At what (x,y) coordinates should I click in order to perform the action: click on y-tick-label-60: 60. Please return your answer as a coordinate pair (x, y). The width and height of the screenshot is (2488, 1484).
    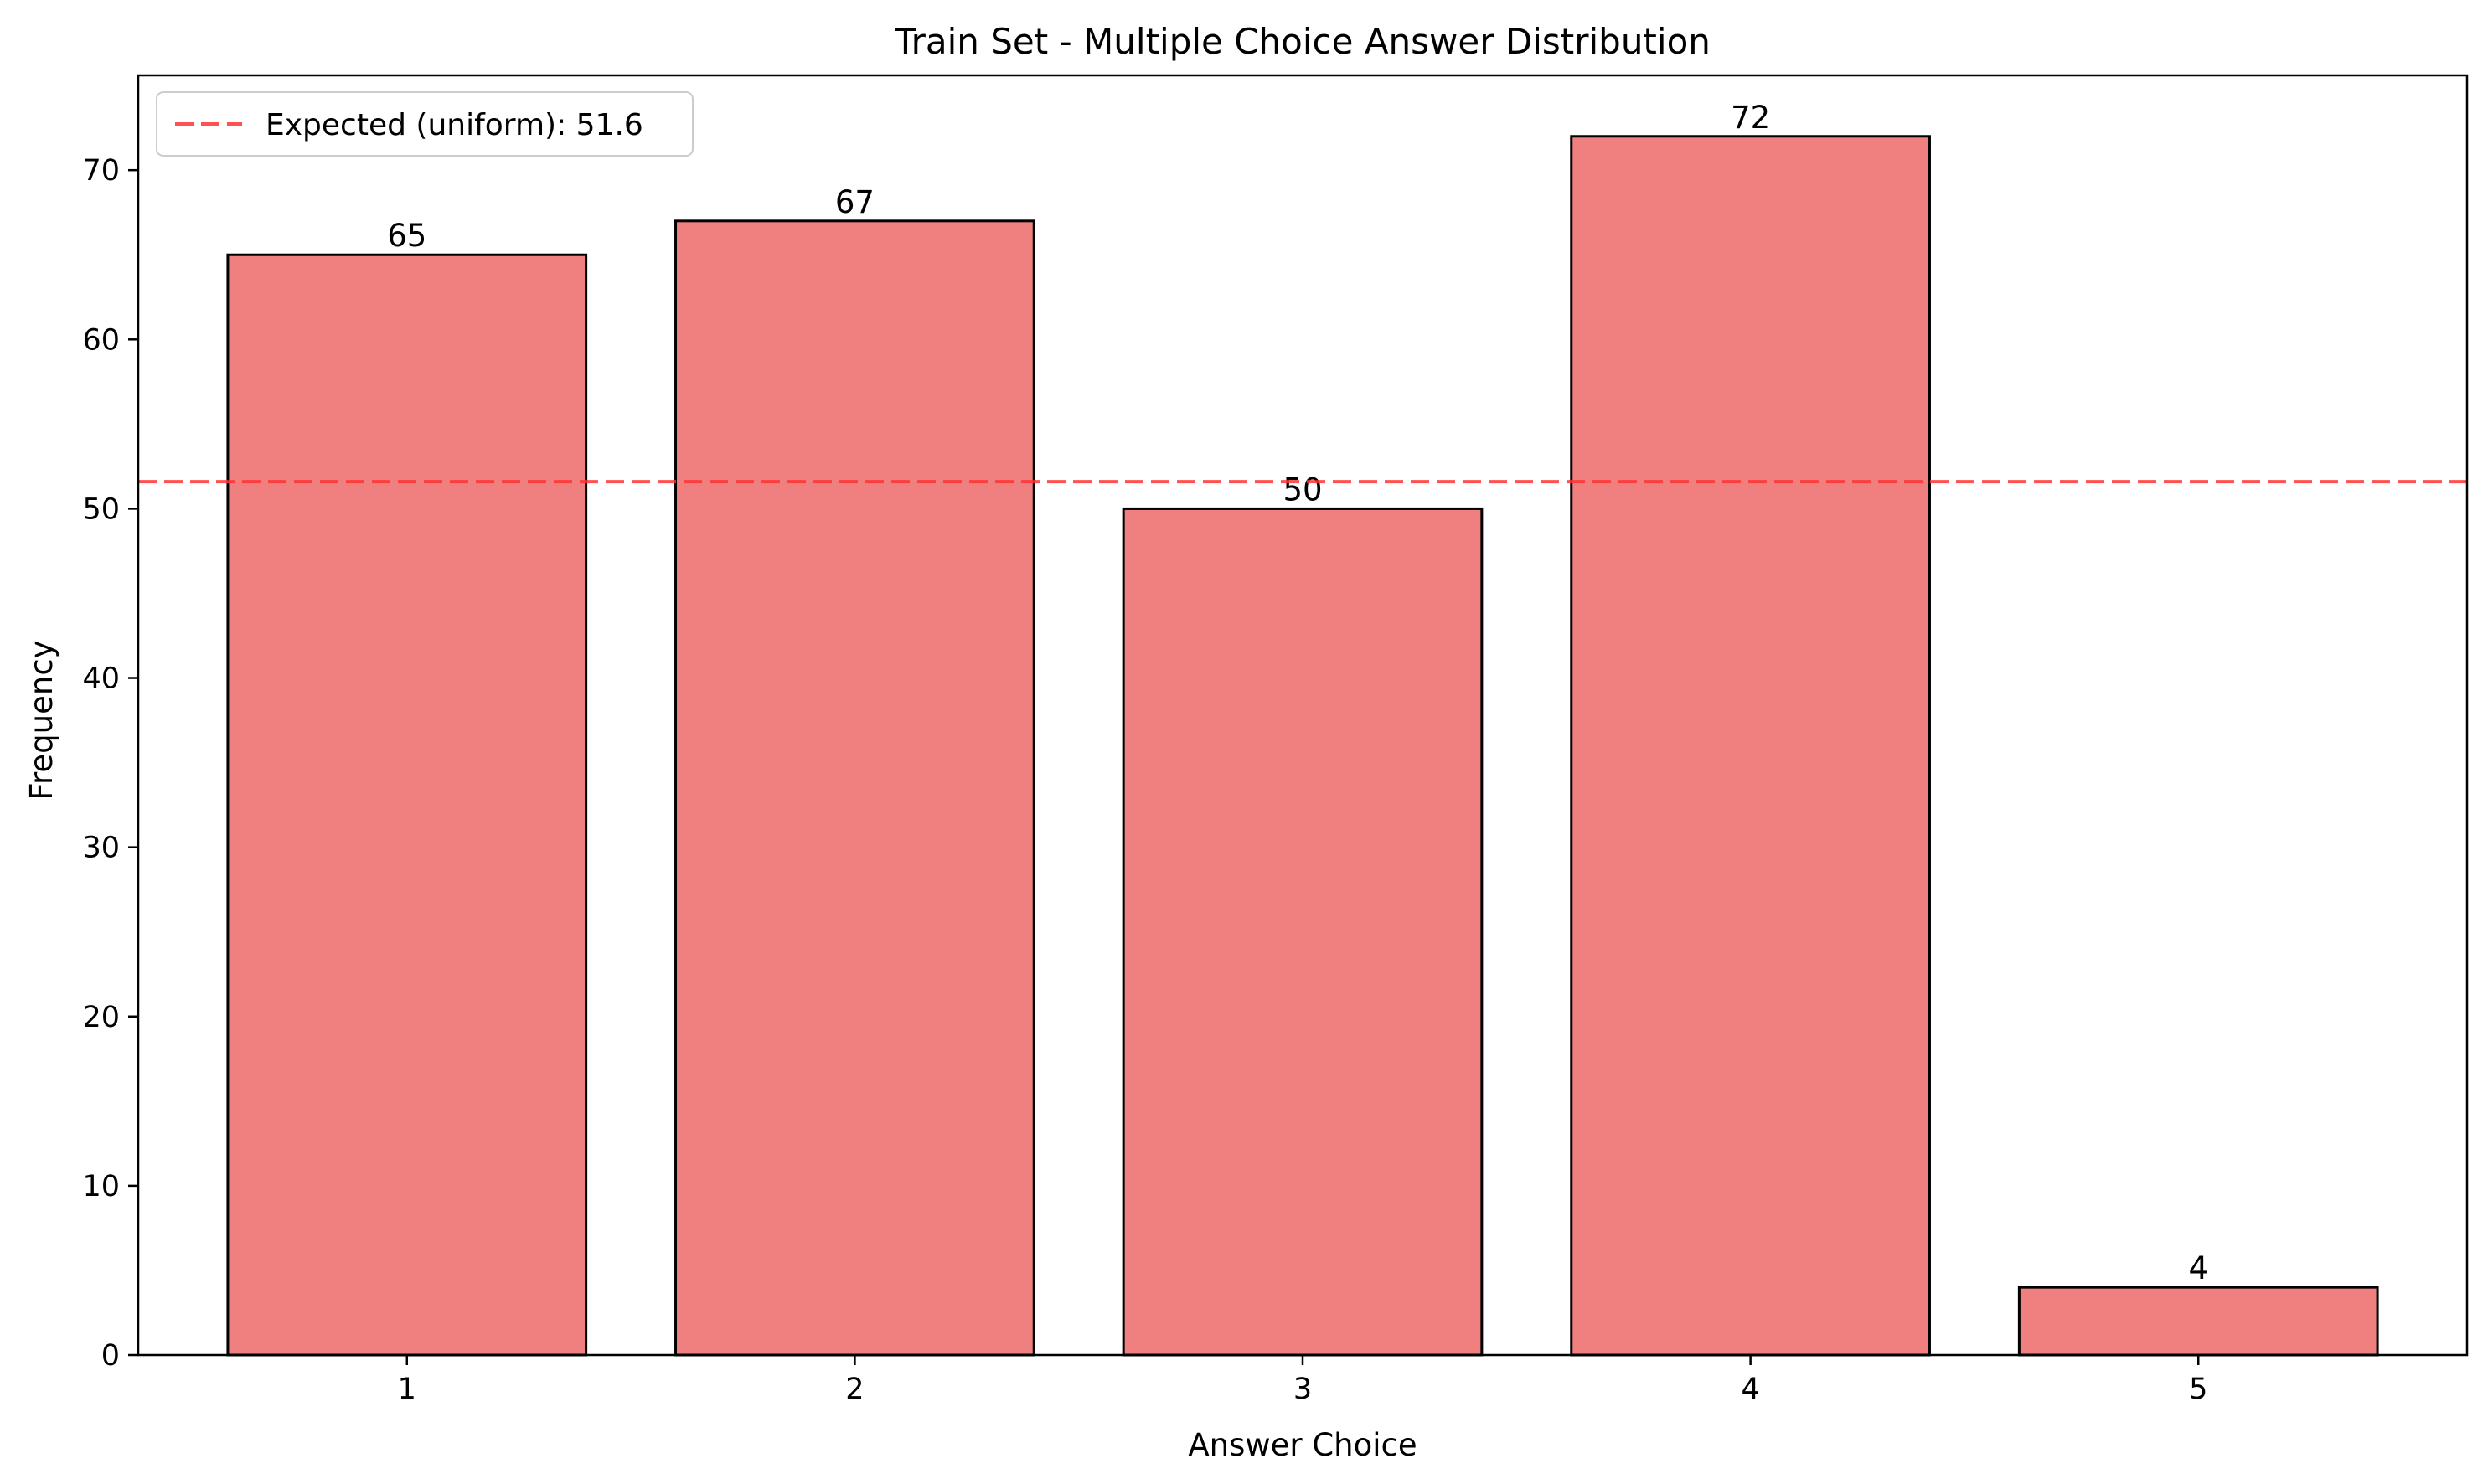
    Looking at the image, I should click on (101, 340).